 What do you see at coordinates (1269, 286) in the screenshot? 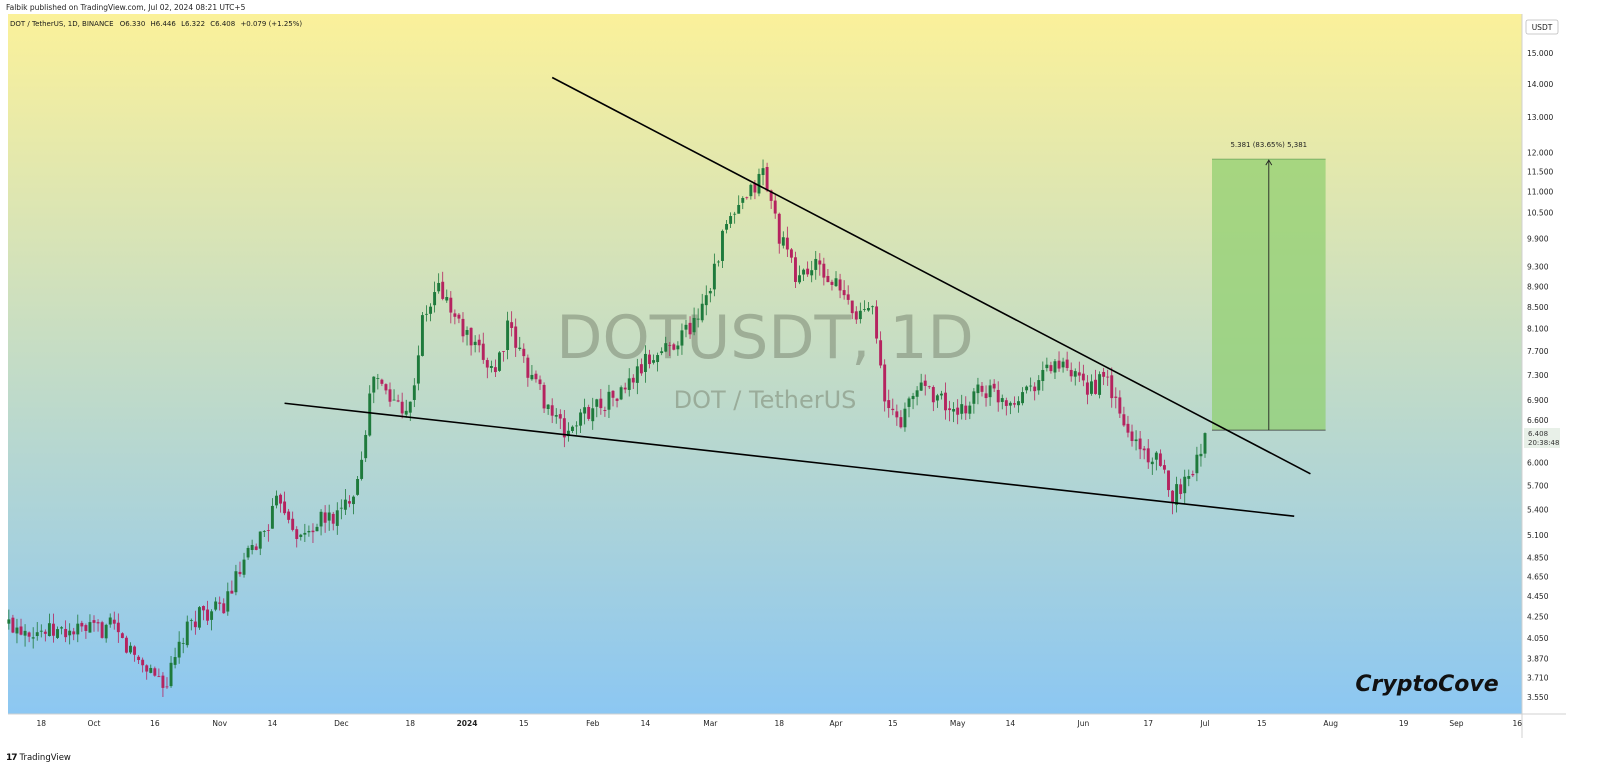
I see `target-measure: 5.381 (83.65%) 5,381` at bounding box center [1269, 286].